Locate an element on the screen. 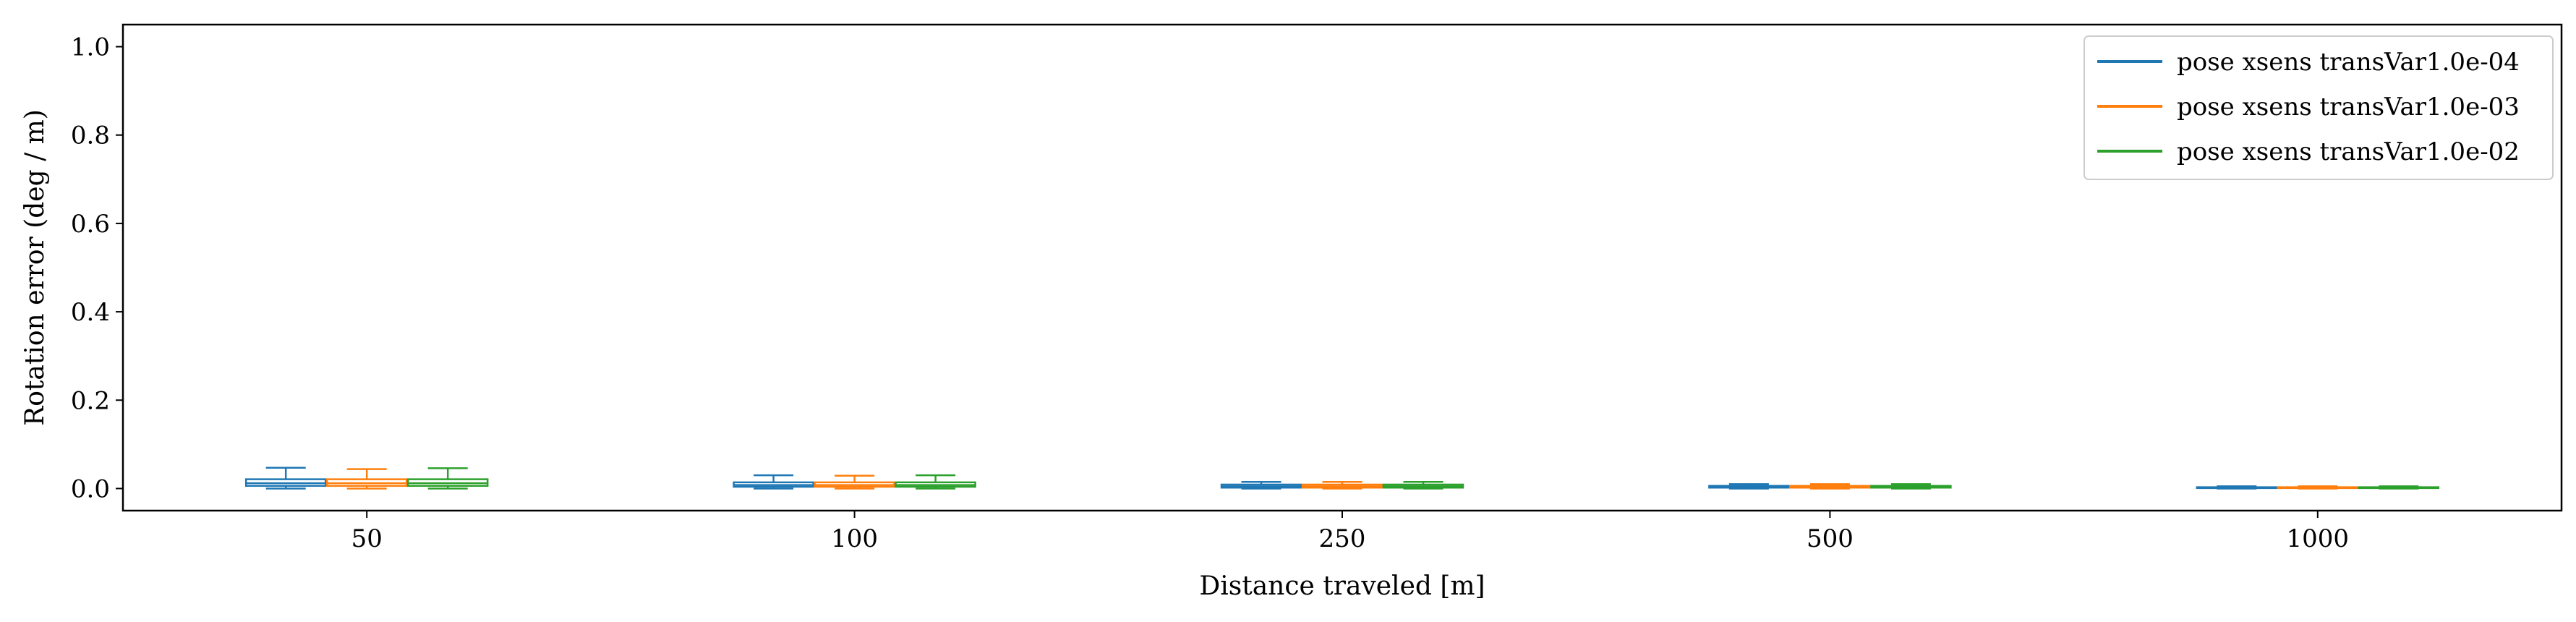 This screenshot has height=622, width=2576. x-axis: 50 100 250 500 1000 is located at coordinates (1350, 532).